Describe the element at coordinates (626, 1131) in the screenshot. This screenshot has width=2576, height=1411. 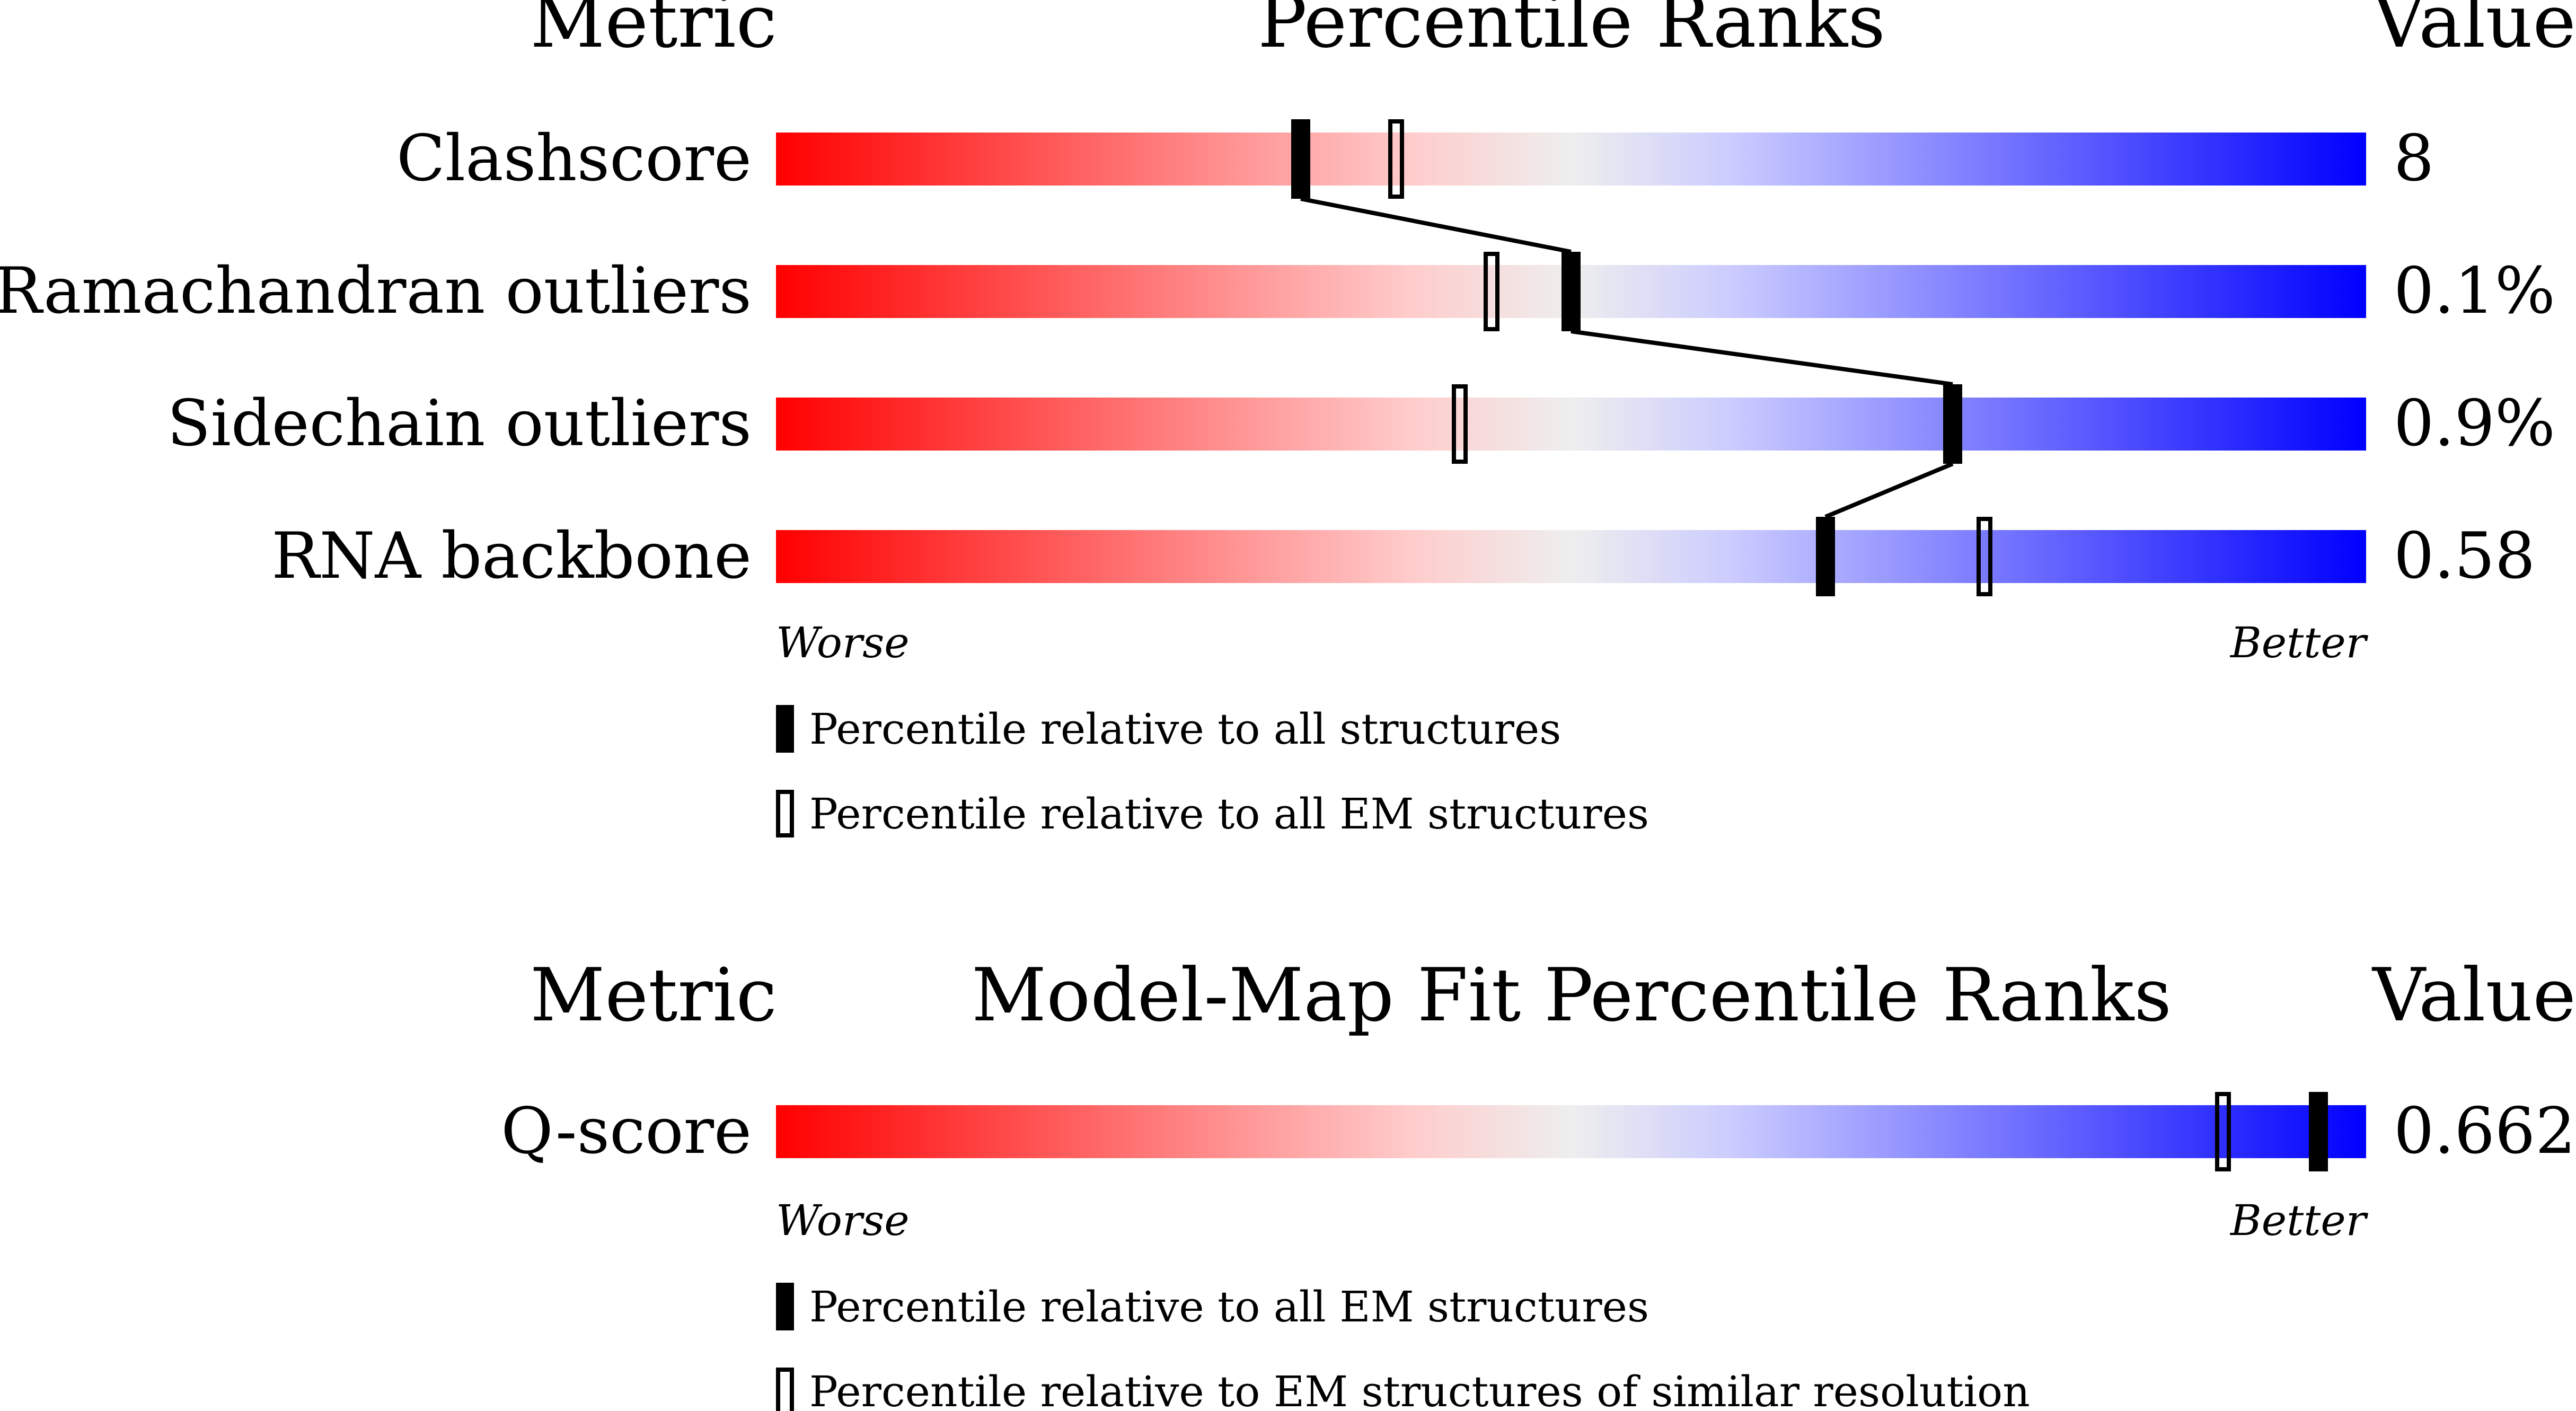
I see `metric-label: Q-score` at that location.